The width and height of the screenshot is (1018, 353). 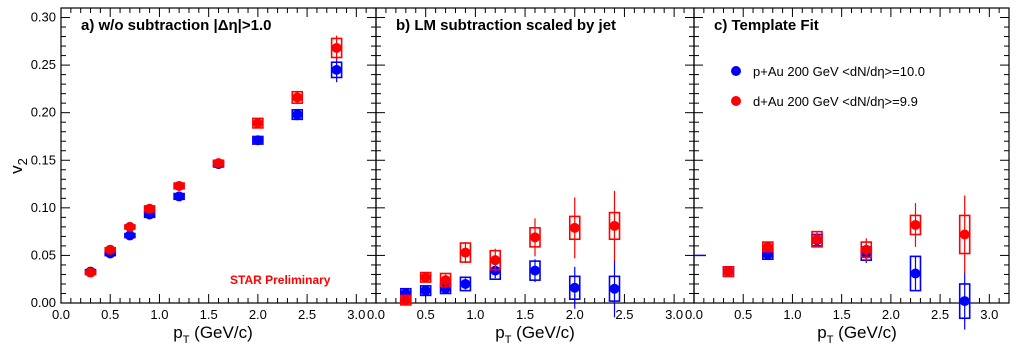 I want to click on x-axis-label-c: pT (GeV/c), so click(x=857, y=334).